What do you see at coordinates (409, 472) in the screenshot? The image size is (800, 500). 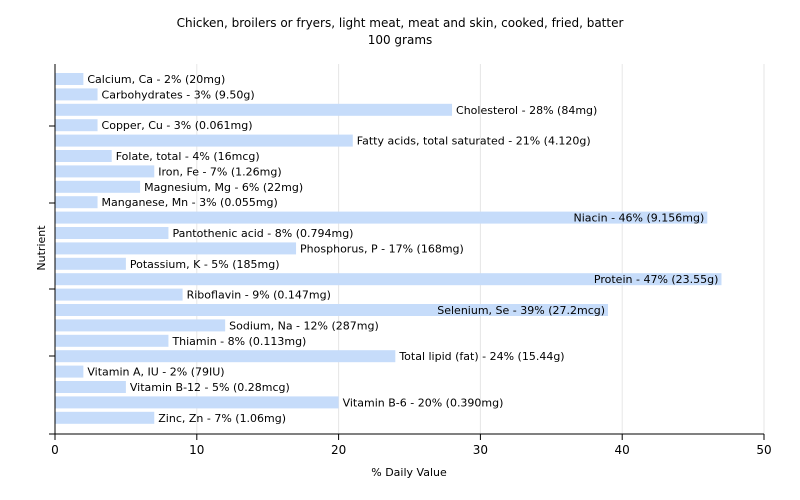 I see `x-axis-label: % Daily Value` at bounding box center [409, 472].